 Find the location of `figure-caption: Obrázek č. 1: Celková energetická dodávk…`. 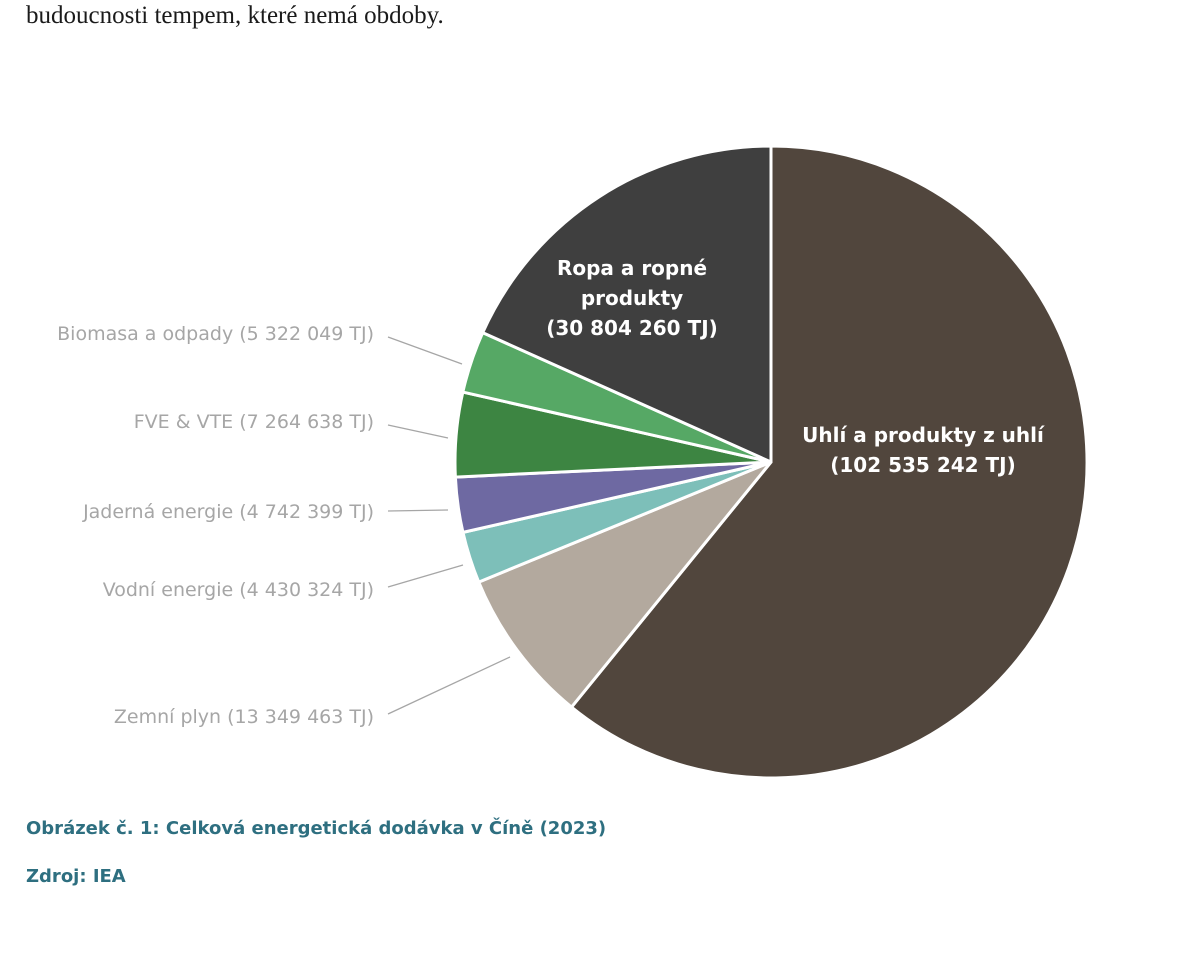

figure-caption: Obrázek č. 1: Celková energetická dodávk… is located at coordinates (316, 828).